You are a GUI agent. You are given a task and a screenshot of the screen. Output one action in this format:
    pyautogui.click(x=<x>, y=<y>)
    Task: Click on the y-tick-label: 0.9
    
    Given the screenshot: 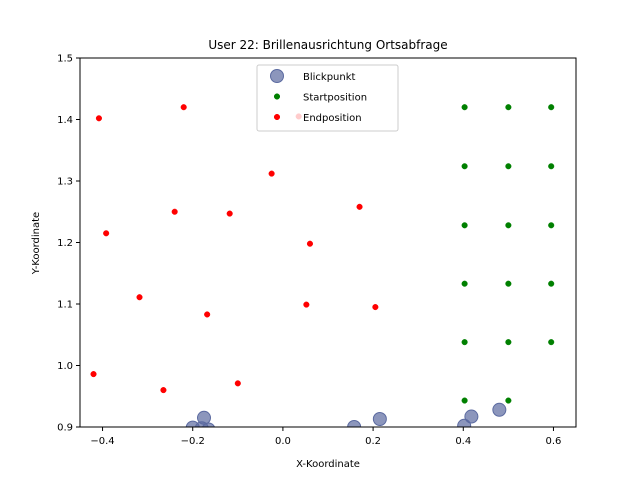 What is the action you would take?
    pyautogui.click(x=65, y=428)
    